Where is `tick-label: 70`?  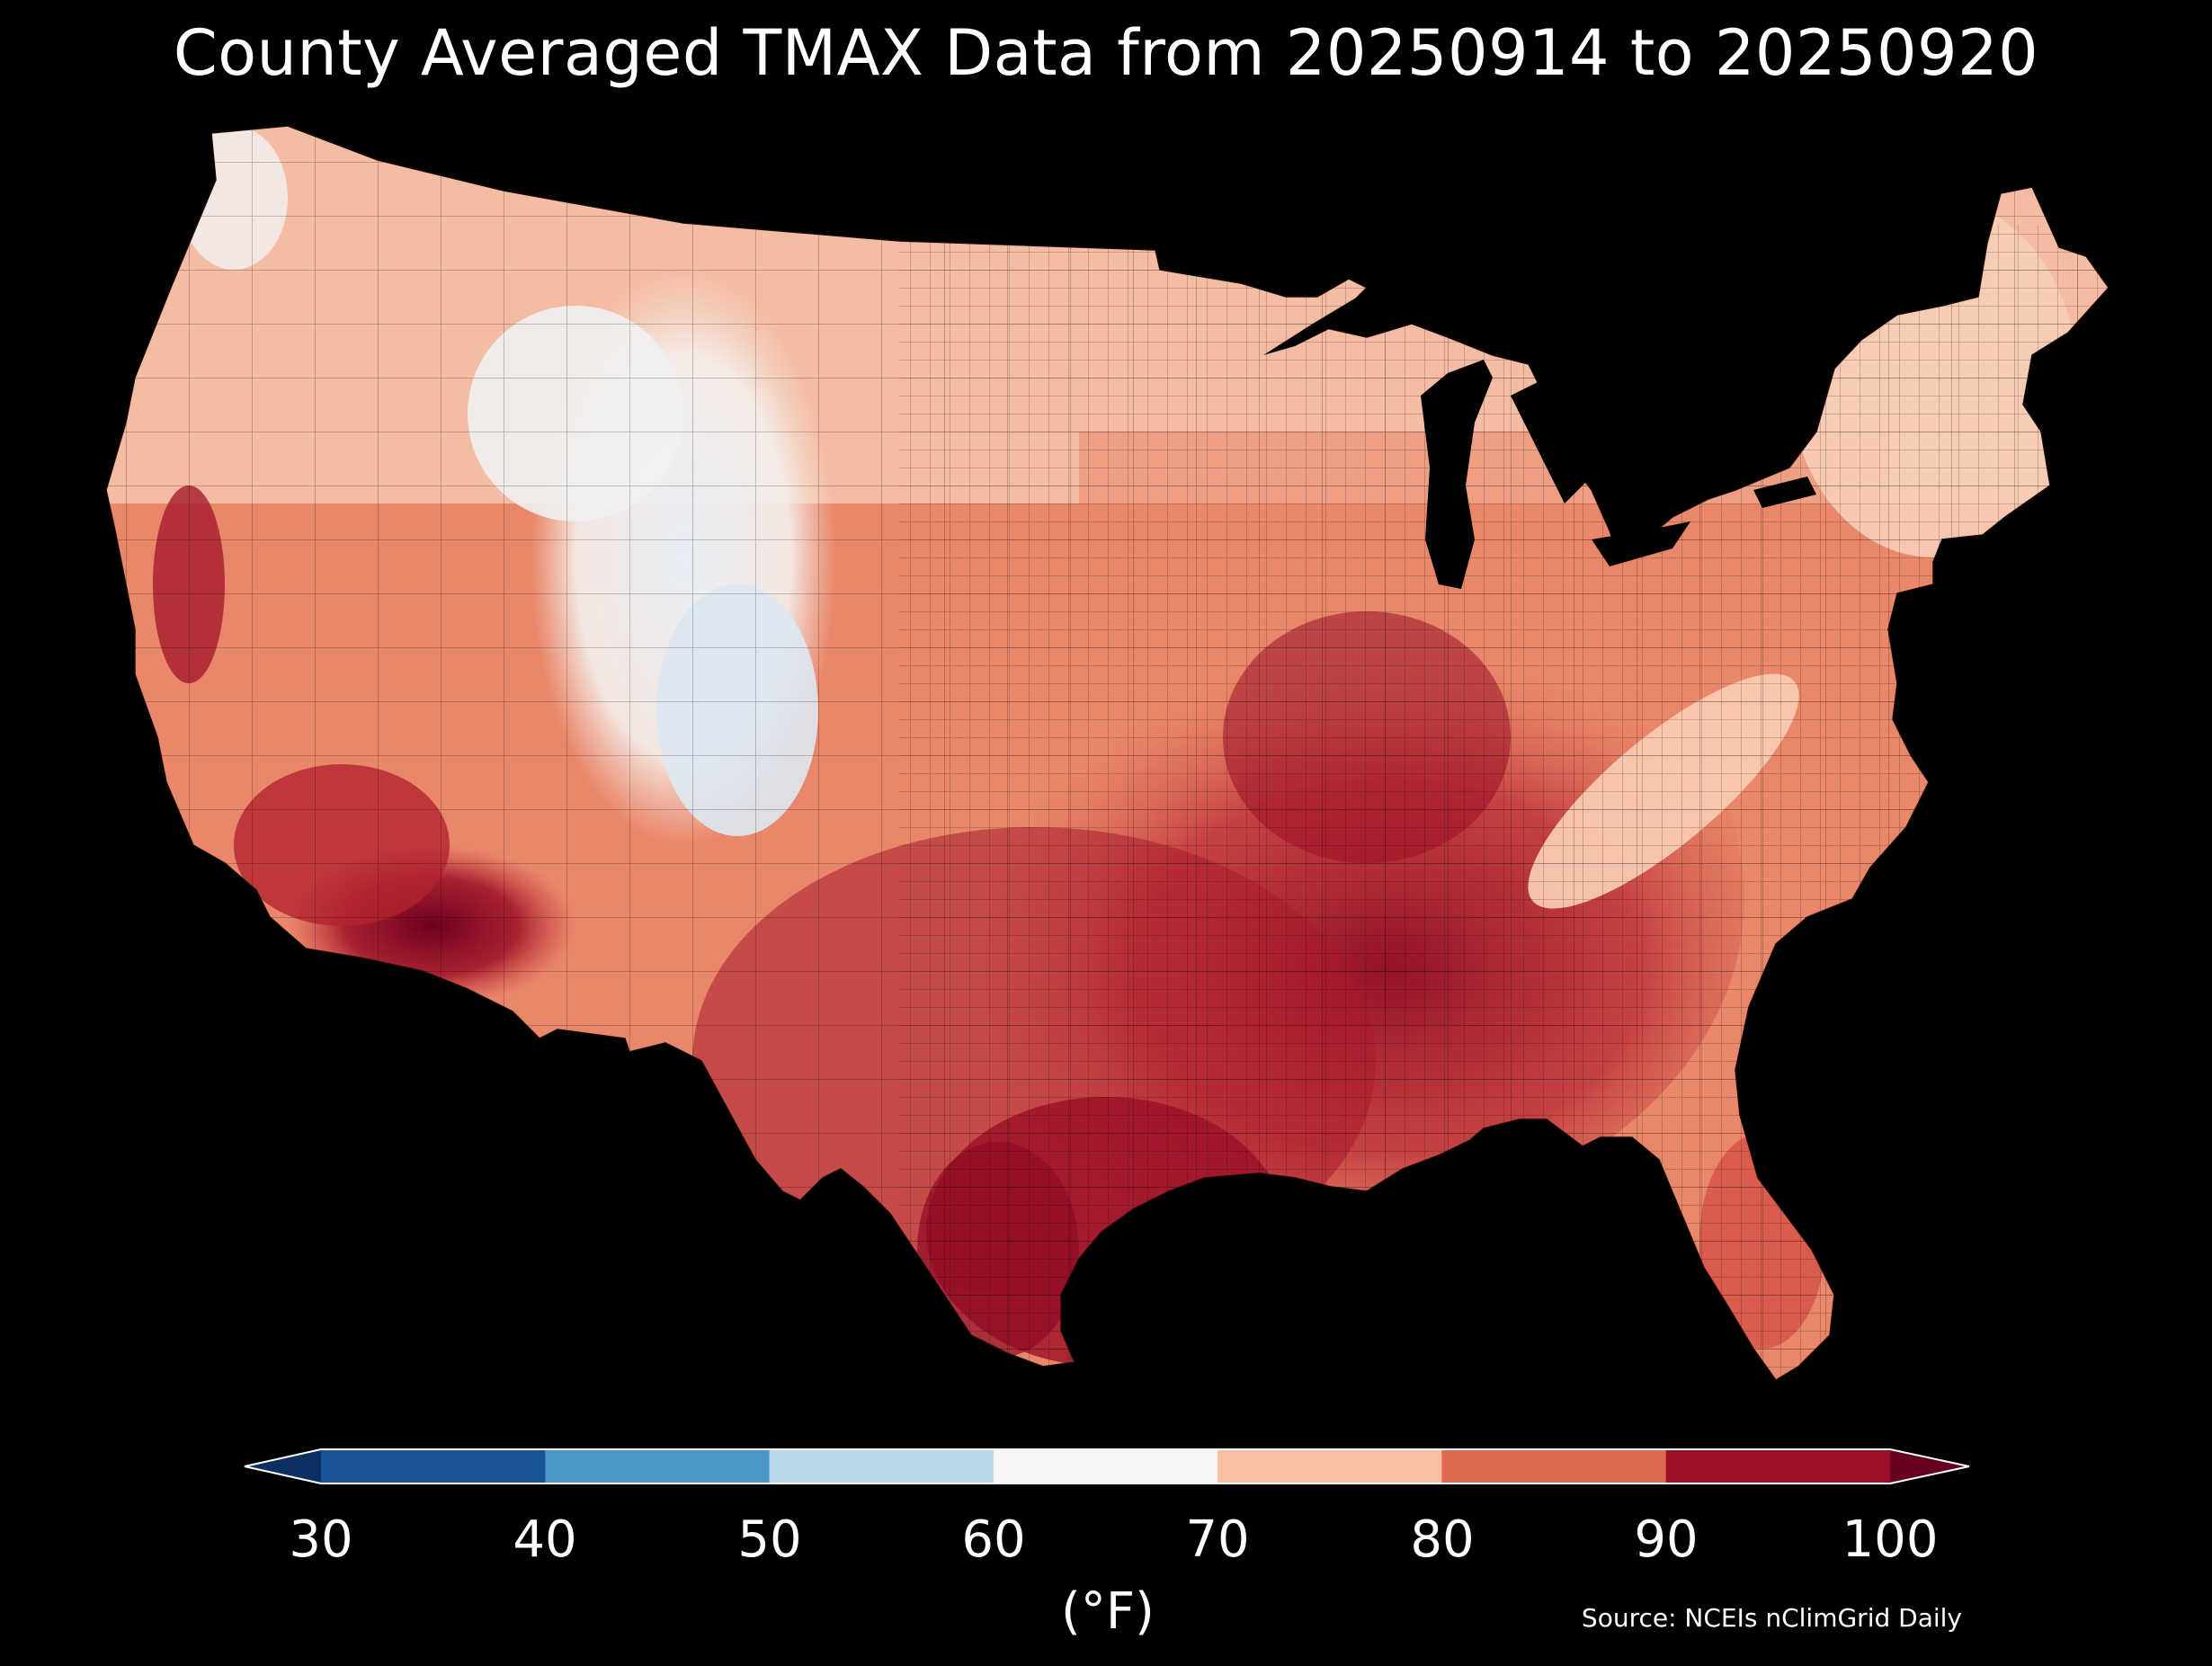
tick-label: 70 is located at coordinates (1217, 1540).